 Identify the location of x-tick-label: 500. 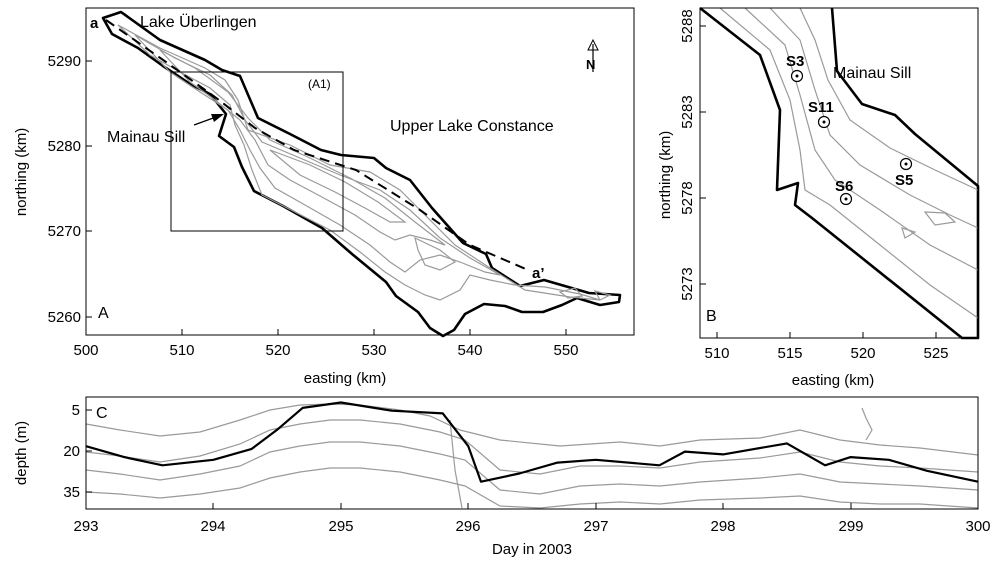
(85, 350).